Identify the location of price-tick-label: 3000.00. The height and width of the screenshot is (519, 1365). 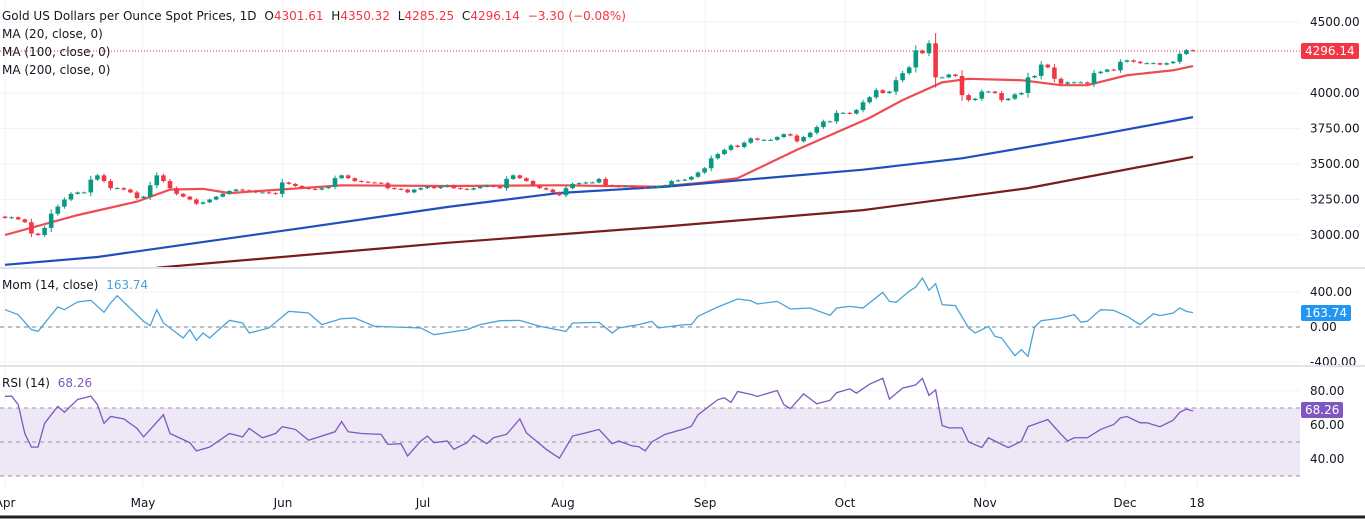
(1335, 235).